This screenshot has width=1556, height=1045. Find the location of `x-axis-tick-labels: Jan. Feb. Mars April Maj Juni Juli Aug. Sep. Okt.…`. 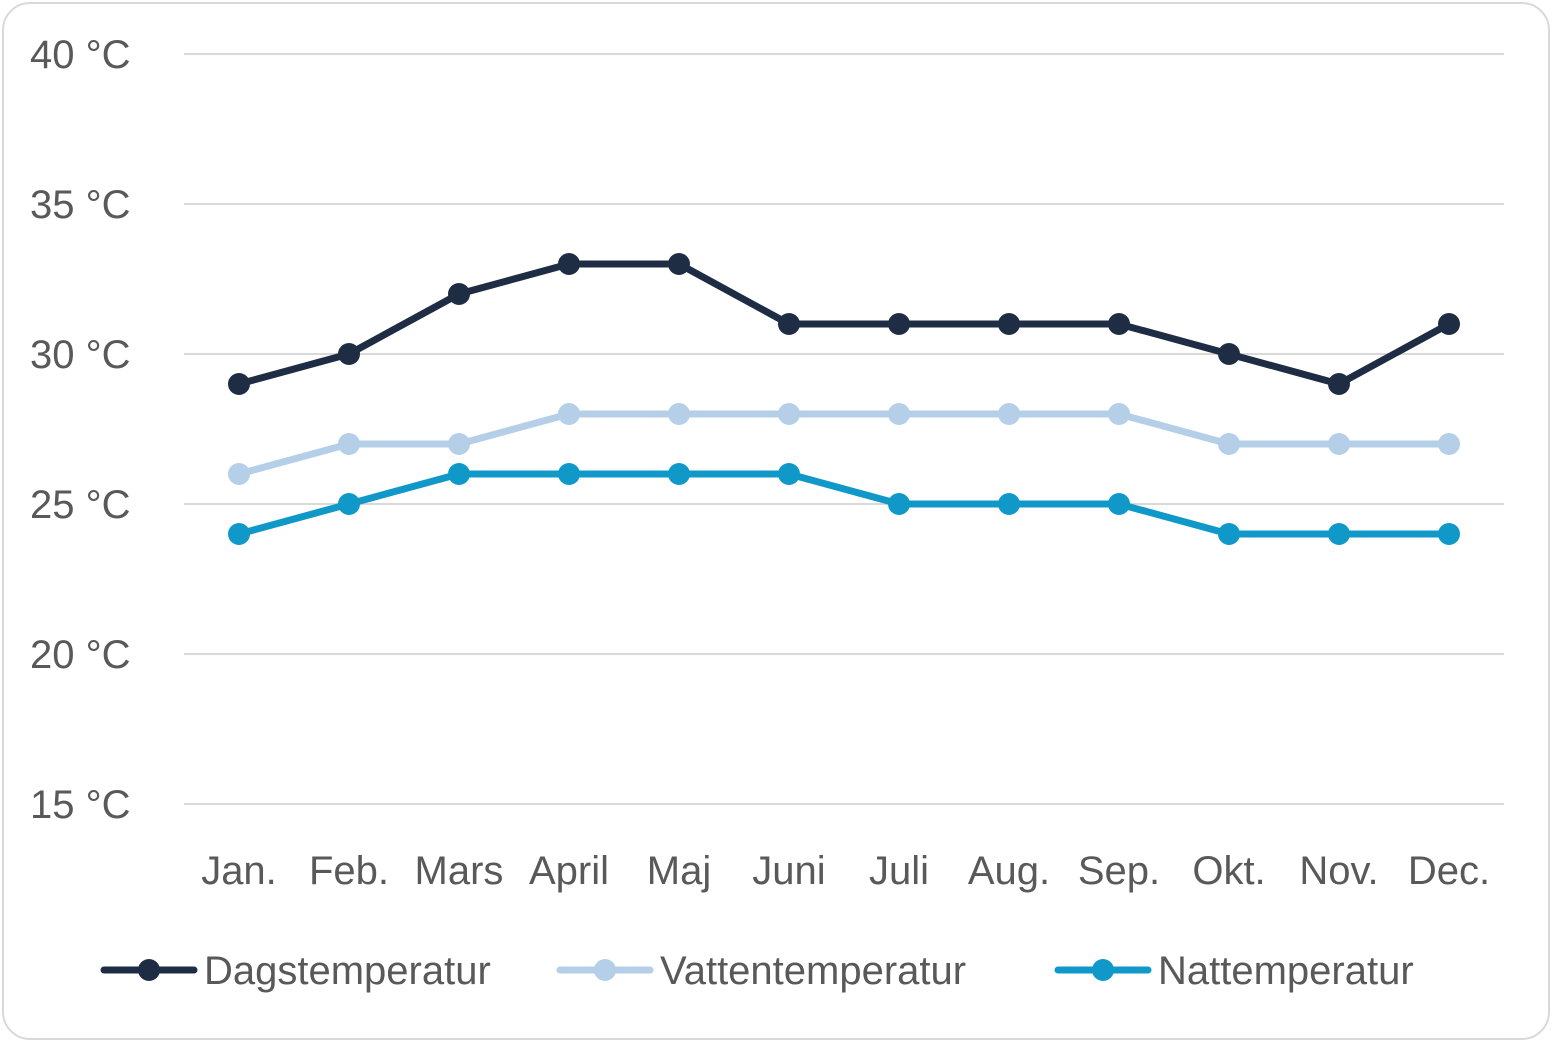

x-axis-tick-labels: Jan. Feb. Mars April Maj Juni Juli Aug. Sep. Okt.… is located at coordinates (845, 871).